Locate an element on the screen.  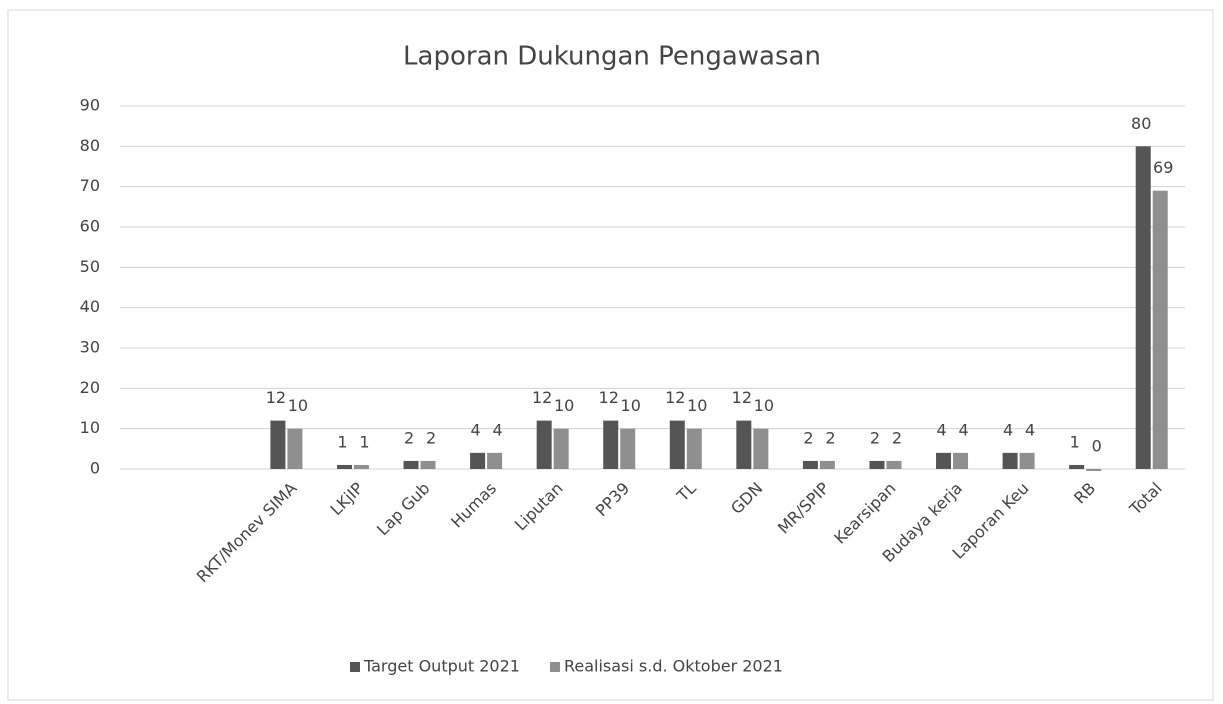
data-label: 69 is located at coordinates (1163, 167).